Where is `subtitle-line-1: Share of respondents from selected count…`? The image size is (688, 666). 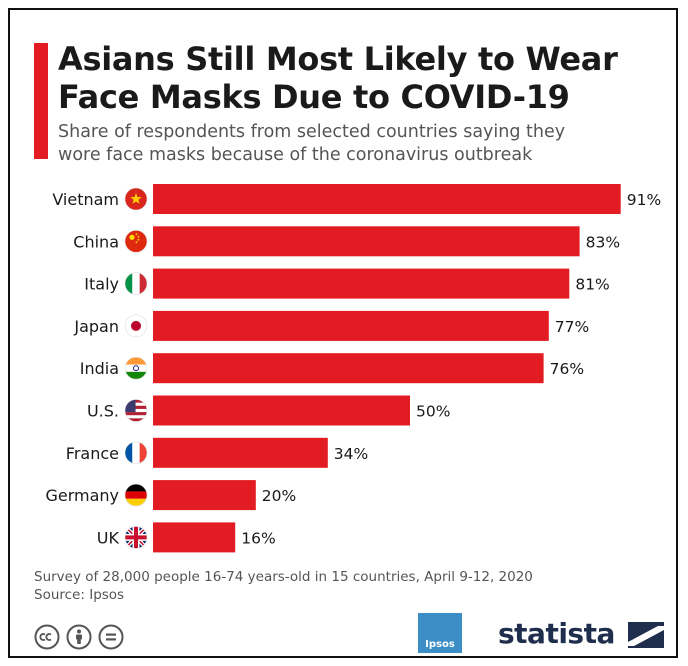
subtitle-line-1: Share of respondents from selected count… is located at coordinates (312, 132).